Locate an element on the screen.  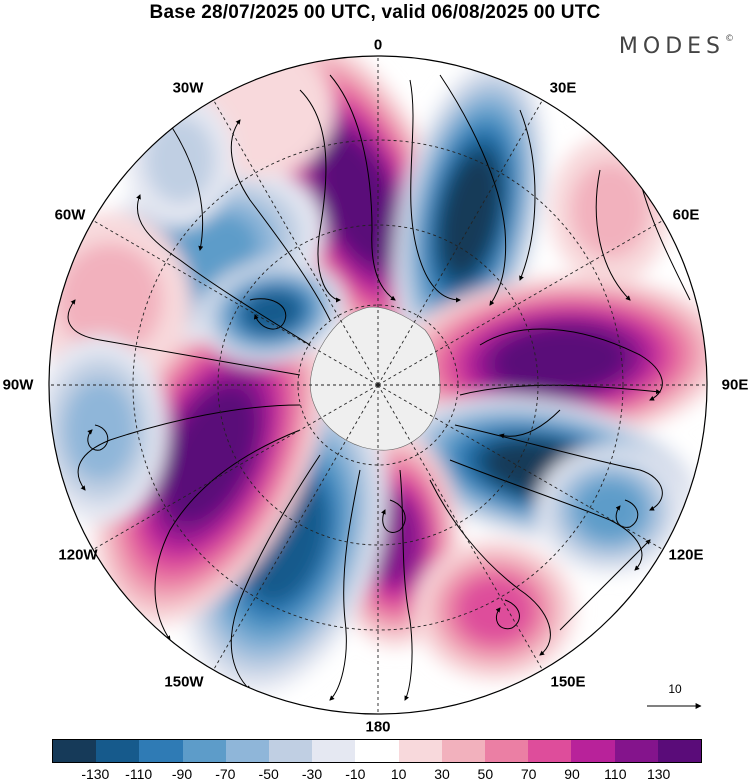
meridian-label-150e: 150E is located at coordinates (568, 682).